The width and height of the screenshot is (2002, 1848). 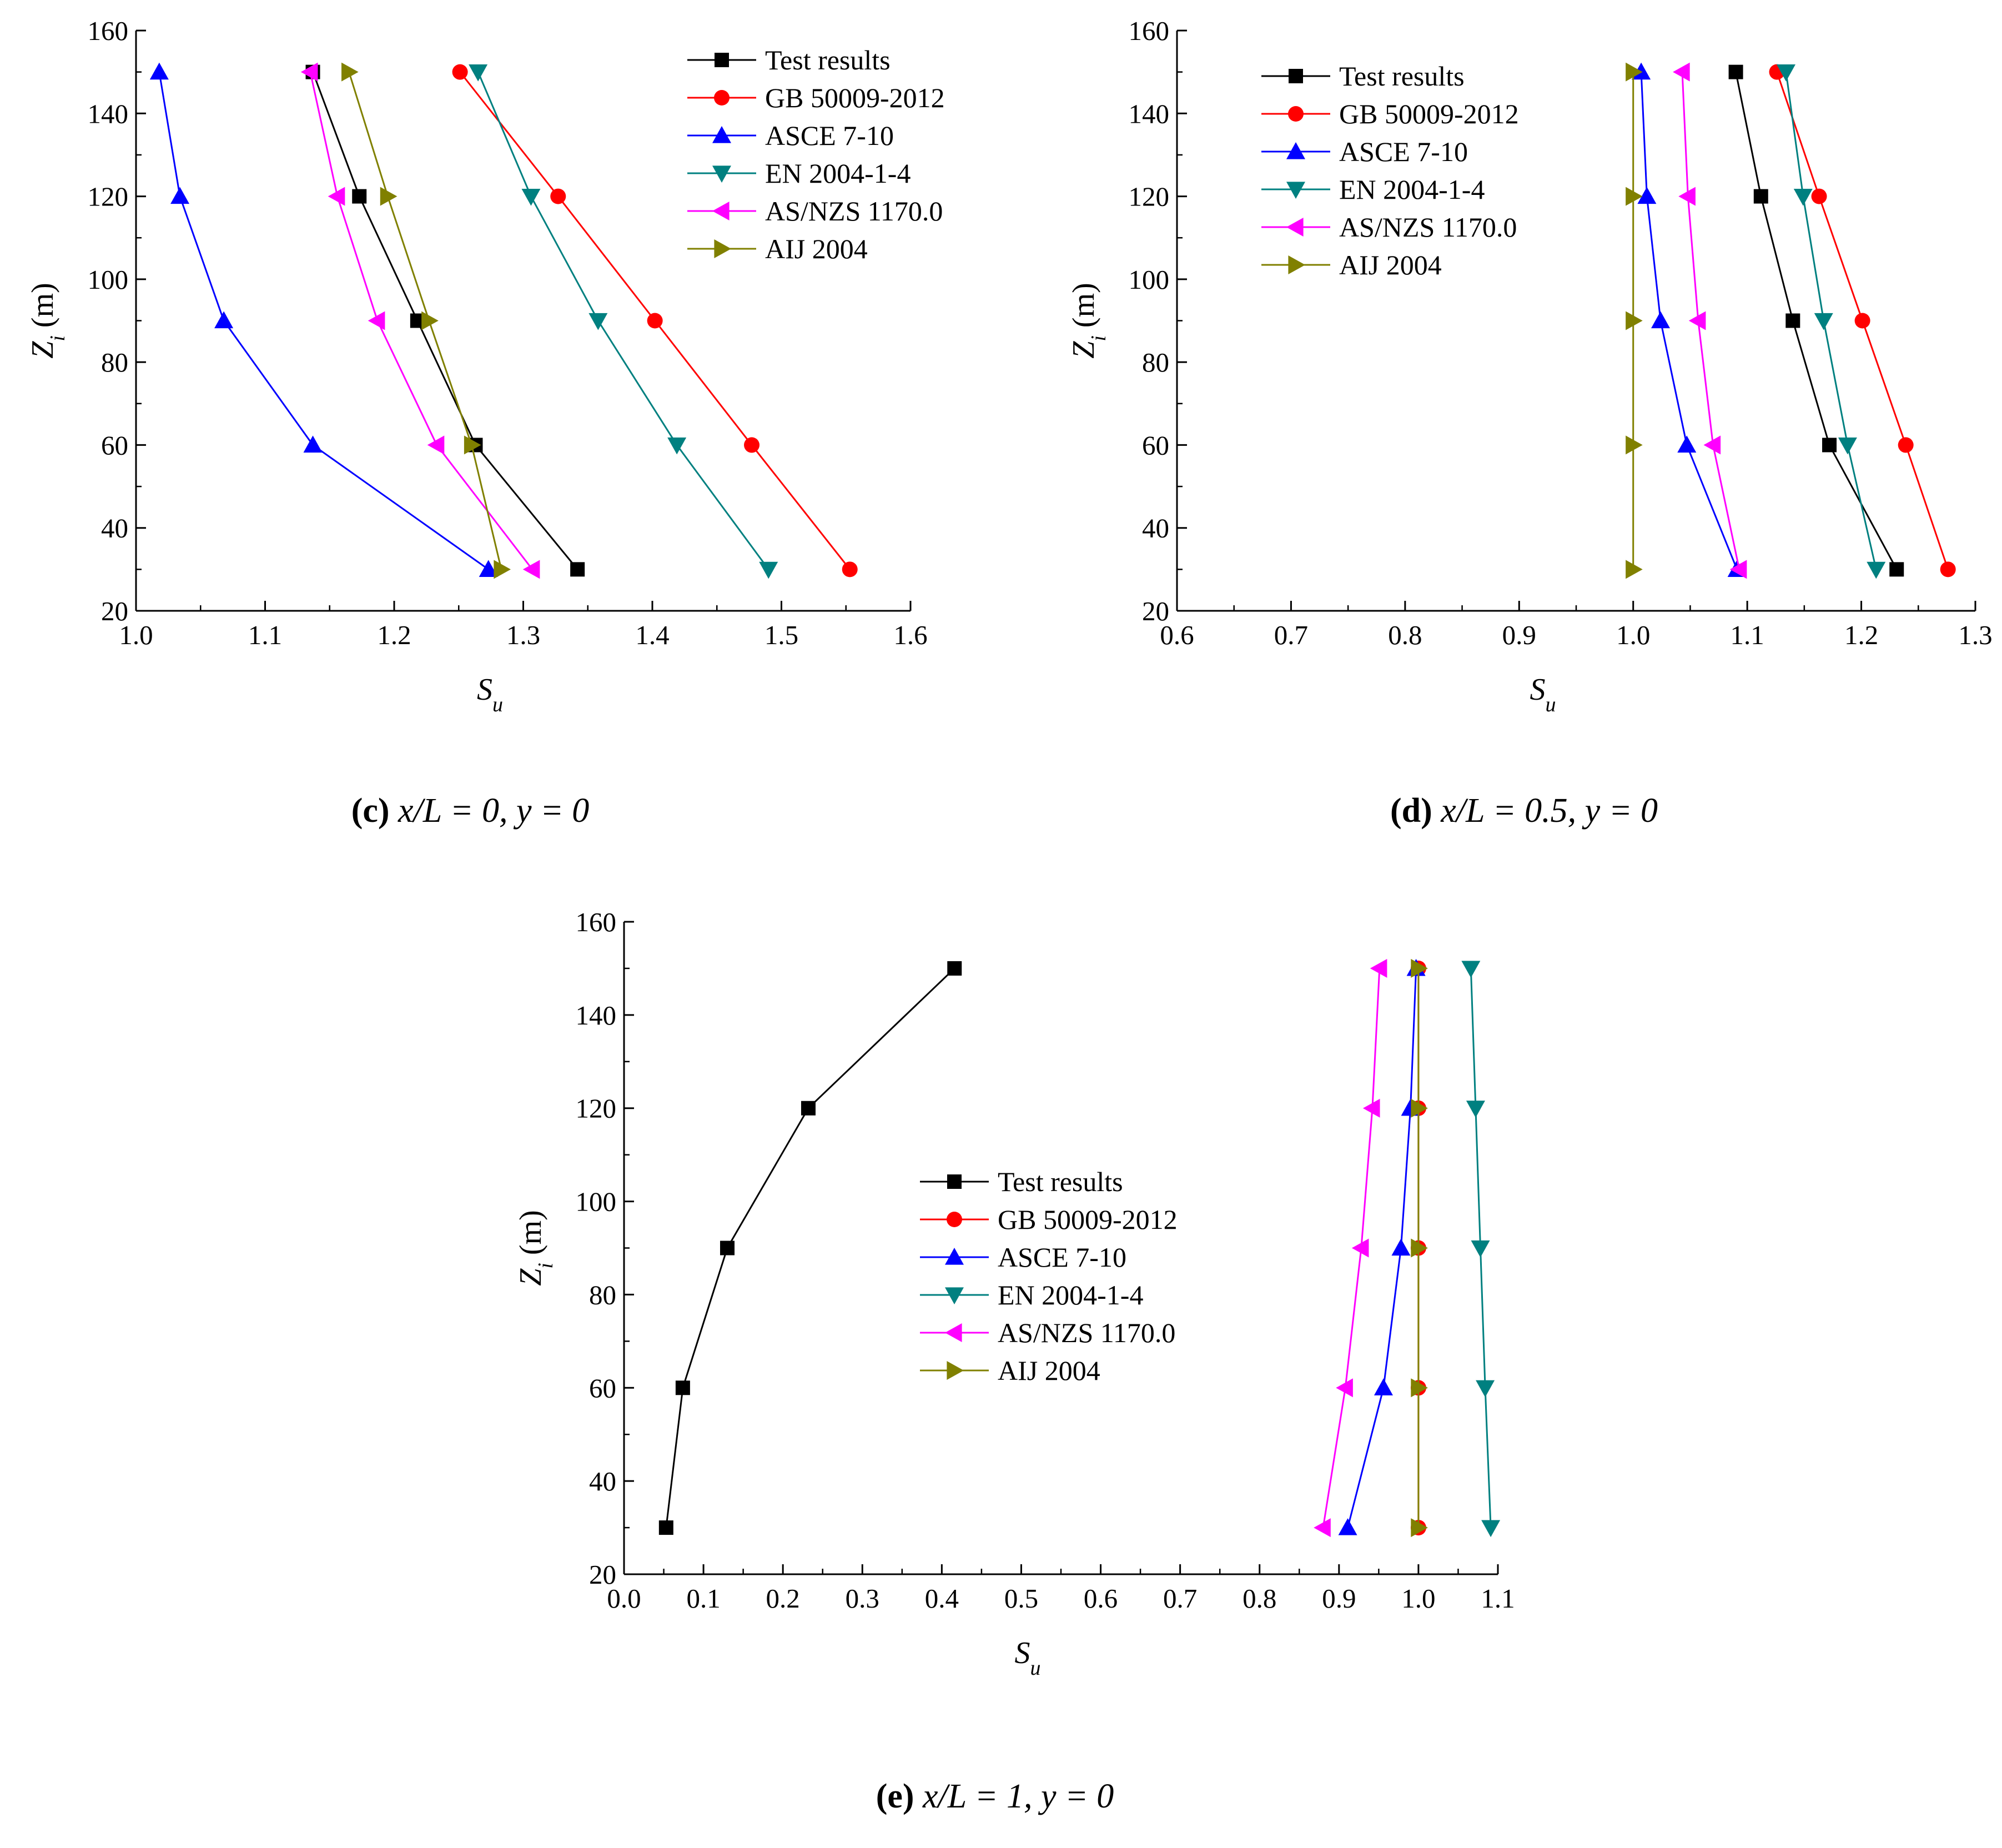 What do you see at coordinates (1524, 811) in the screenshot?
I see `panel-caption: (d) x/L = 0.5, y = 0` at bounding box center [1524, 811].